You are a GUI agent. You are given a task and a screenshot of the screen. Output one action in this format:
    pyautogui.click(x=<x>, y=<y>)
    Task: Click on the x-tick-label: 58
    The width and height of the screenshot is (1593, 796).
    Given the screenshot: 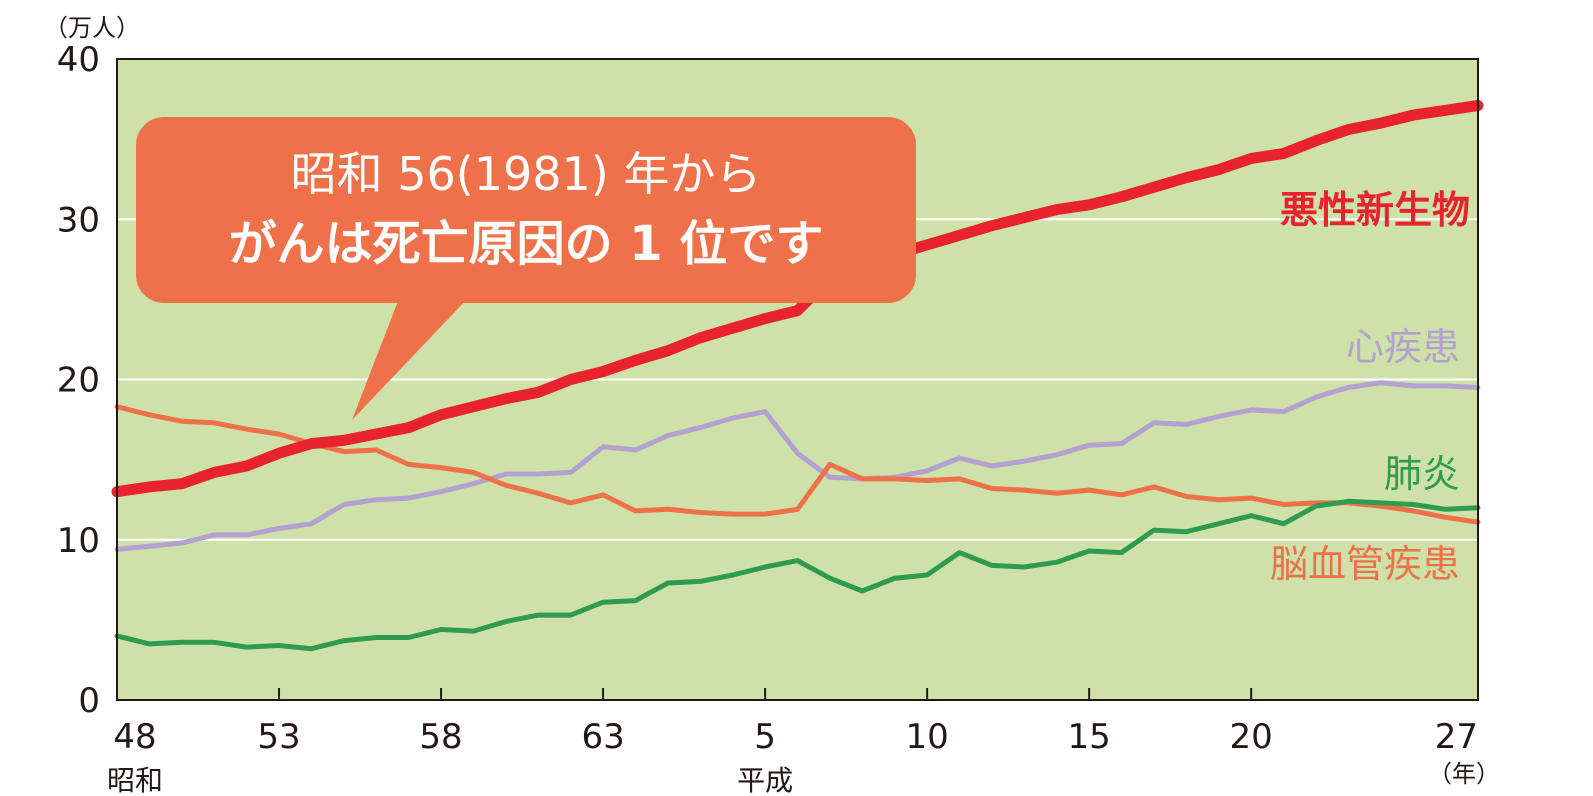 What is the action you would take?
    pyautogui.click(x=440, y=737)
    